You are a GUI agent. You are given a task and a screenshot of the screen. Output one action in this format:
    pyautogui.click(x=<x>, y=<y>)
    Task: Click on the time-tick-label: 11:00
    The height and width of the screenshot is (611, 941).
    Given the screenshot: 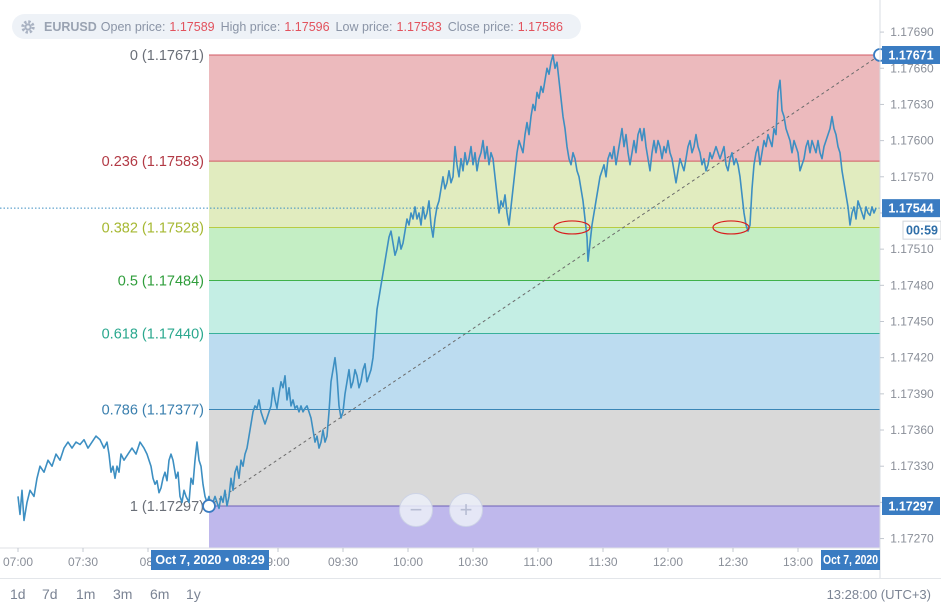 What is the action you would take?
    pyautogui.click(x=537, y=562)
    